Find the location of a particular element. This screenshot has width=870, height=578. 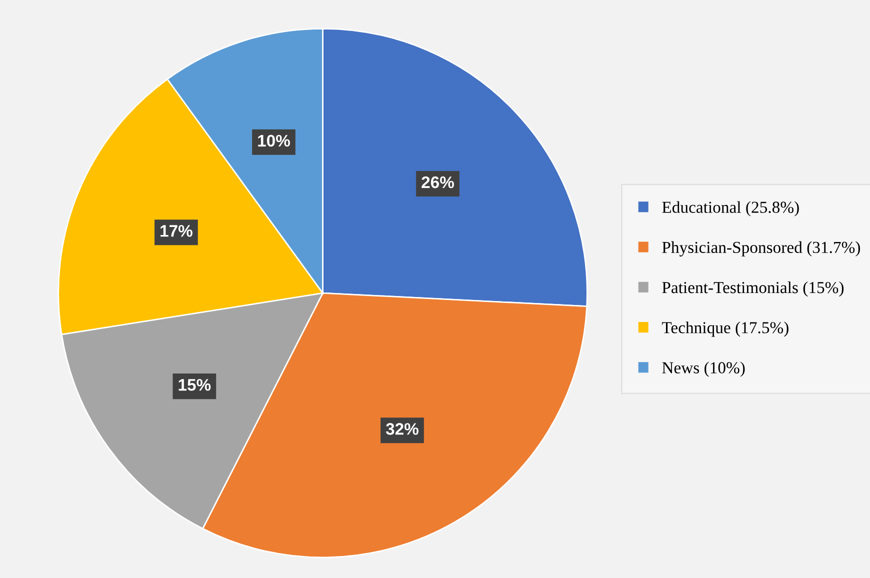

data-label: 32% is located at coordinates (402, 429).